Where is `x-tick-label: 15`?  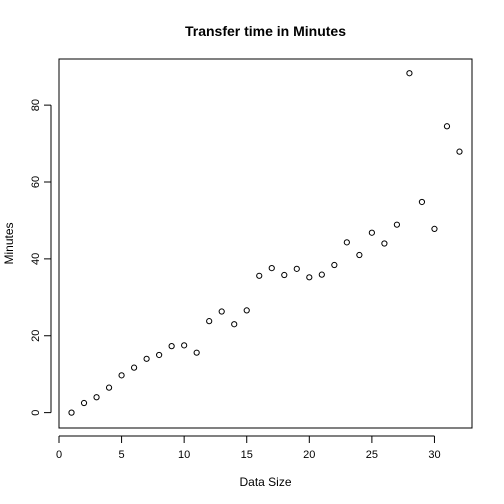
x-tick-label: 15 is located at coordinates (247, 455).